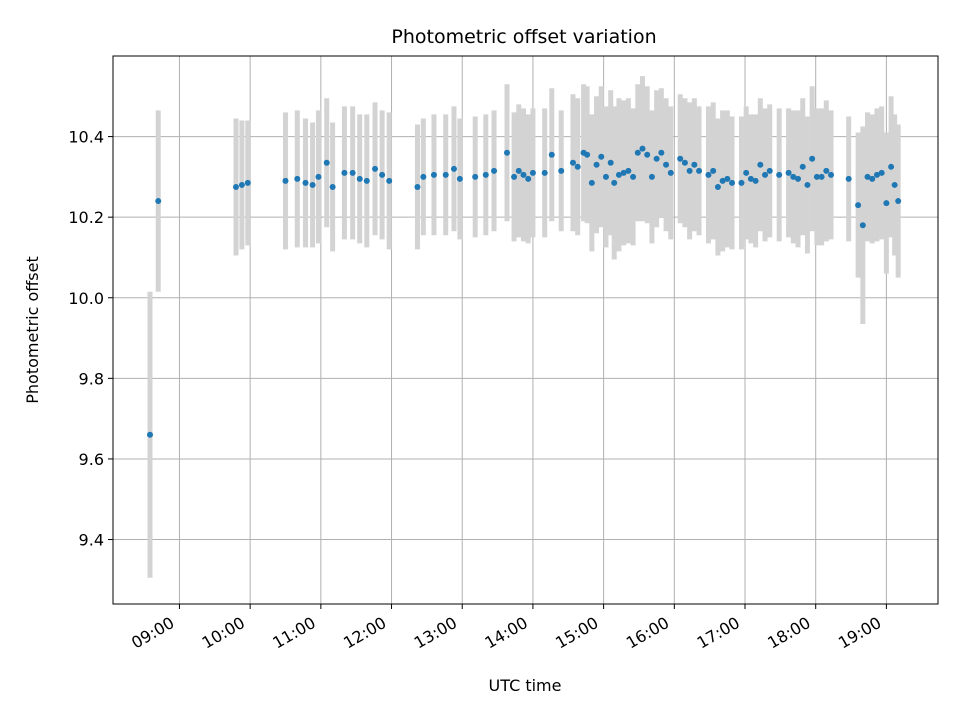 This screenshot has height=720, width=960. What do you see at coordinates (91, 540) in the screenshot?
I see `y-tick-label: 9.4` at bounding box center [91, 540].